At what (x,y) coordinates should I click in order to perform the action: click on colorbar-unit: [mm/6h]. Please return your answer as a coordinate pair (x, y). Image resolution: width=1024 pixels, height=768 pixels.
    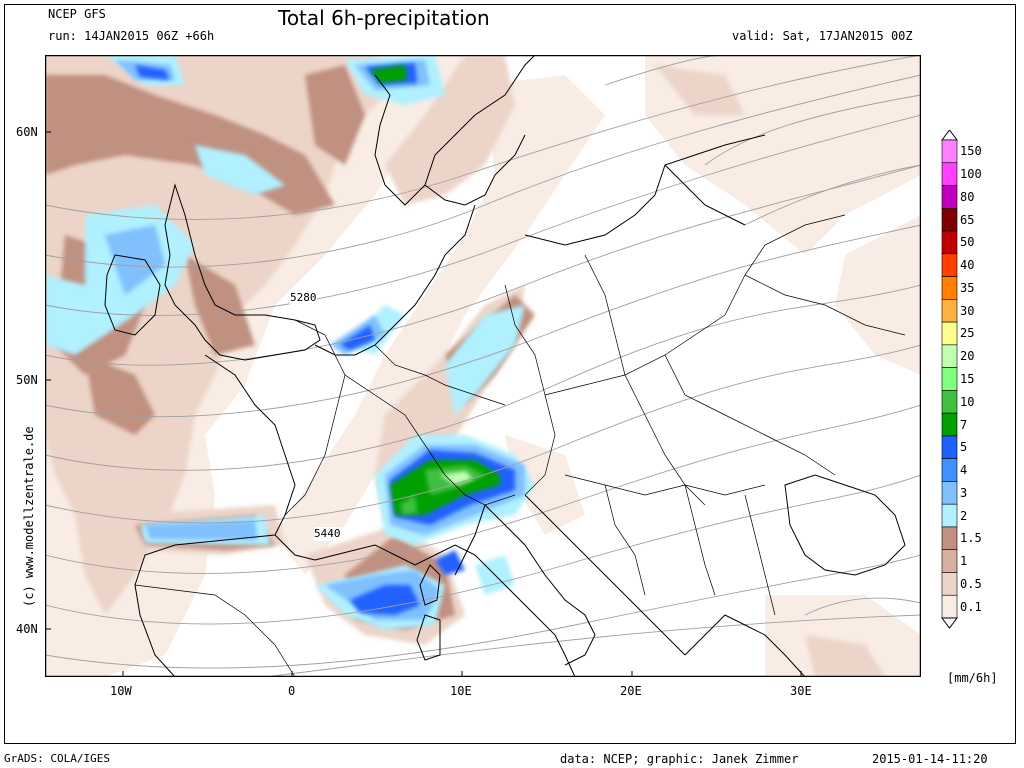
    Looking at the image, I should click on (972, 678).